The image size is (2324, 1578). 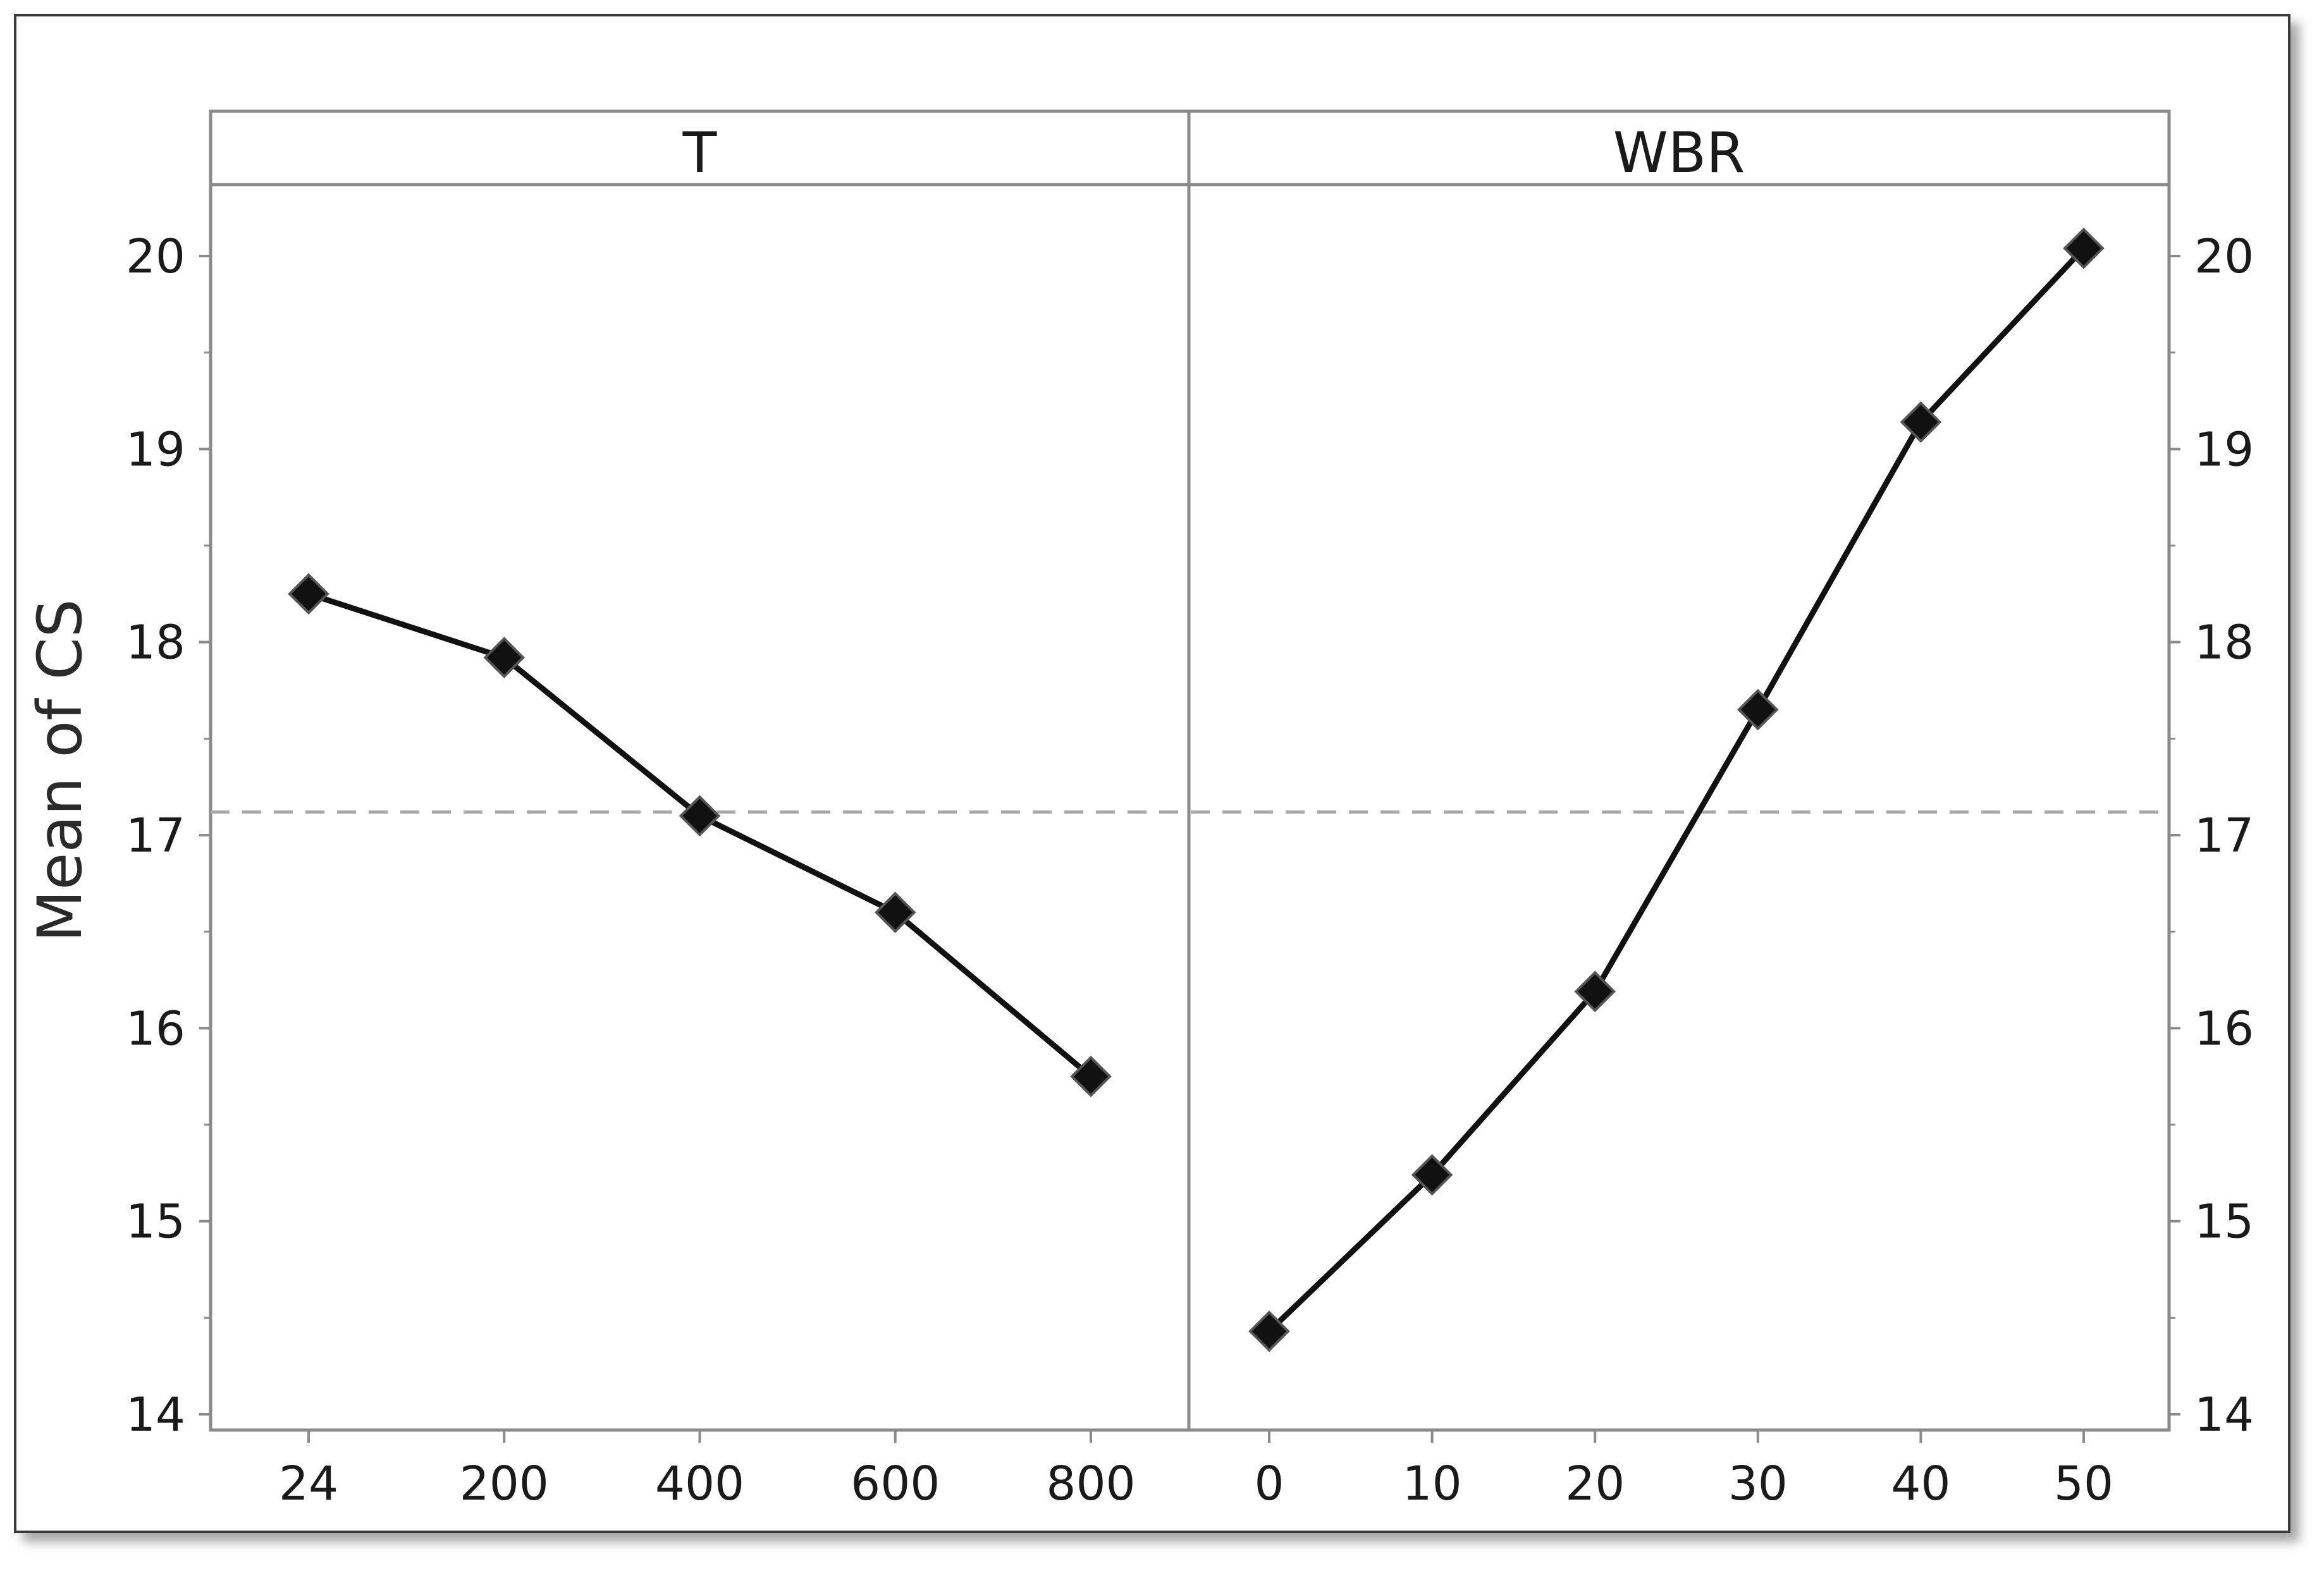 I want to click on y-tick-label-left: 18, so click(x=155, y=643).